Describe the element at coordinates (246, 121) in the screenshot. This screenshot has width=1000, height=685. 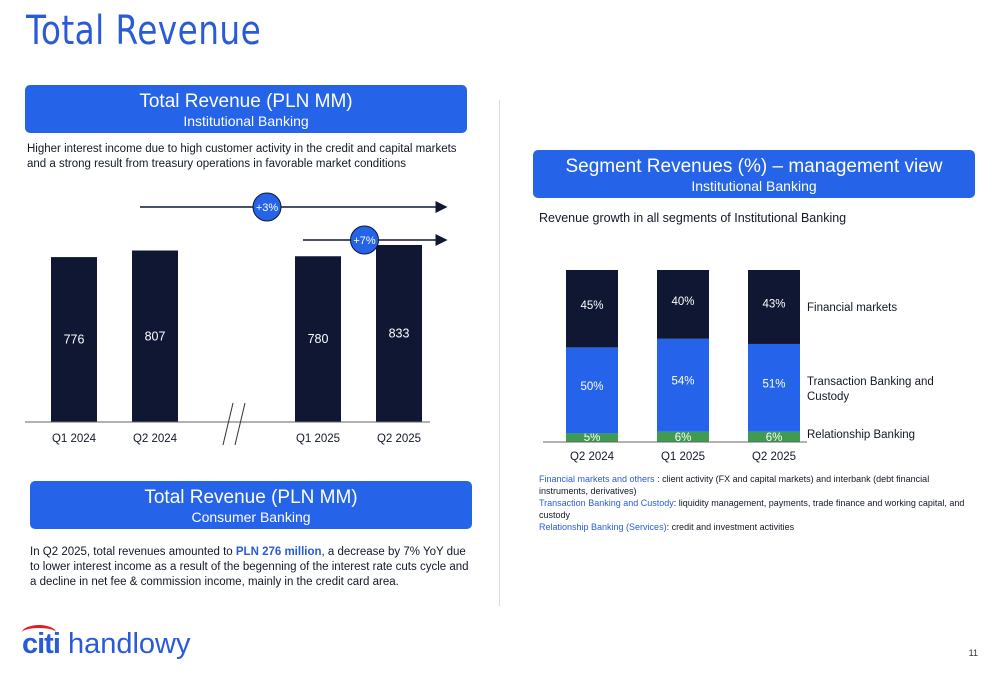
I see `institutional-header-subtitle: Institutional Banking` at that location.